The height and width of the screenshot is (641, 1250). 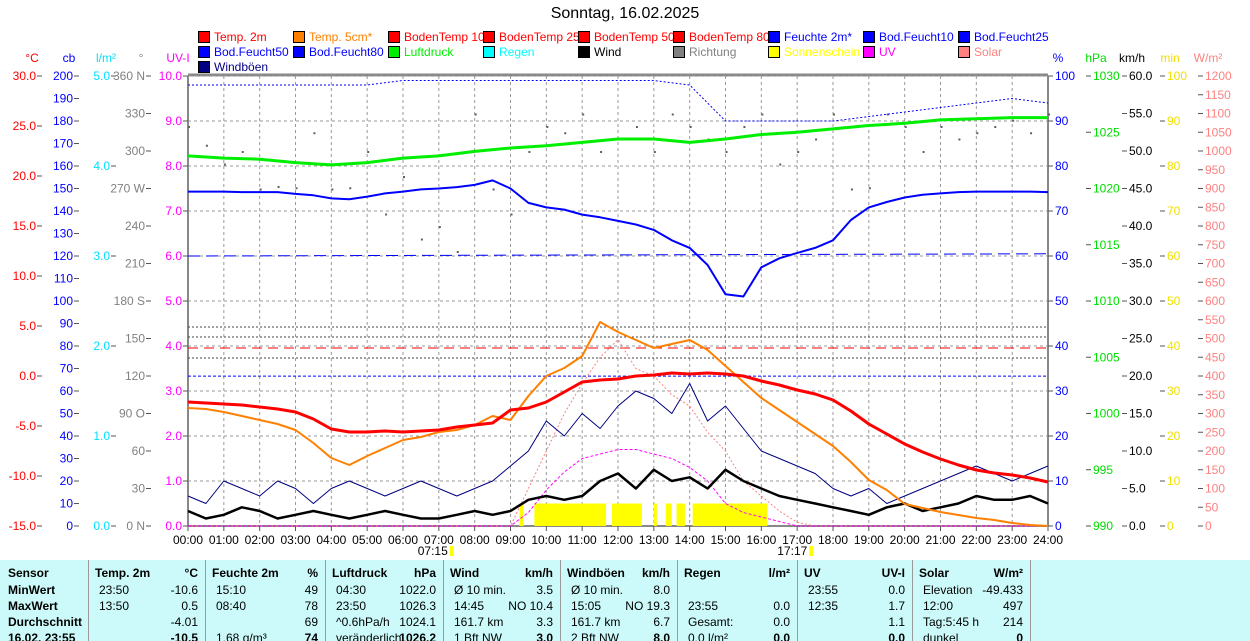 I want to click on x-tick-label: 11:00, so click(x=582, y=540).